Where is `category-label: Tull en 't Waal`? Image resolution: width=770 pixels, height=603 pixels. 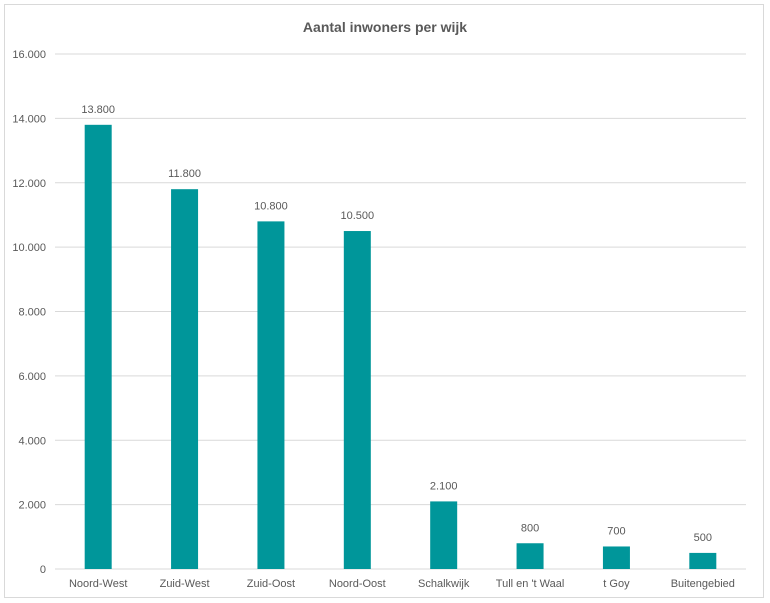 category-label: Tull en 't Waal is located at coordinates (530, 584).